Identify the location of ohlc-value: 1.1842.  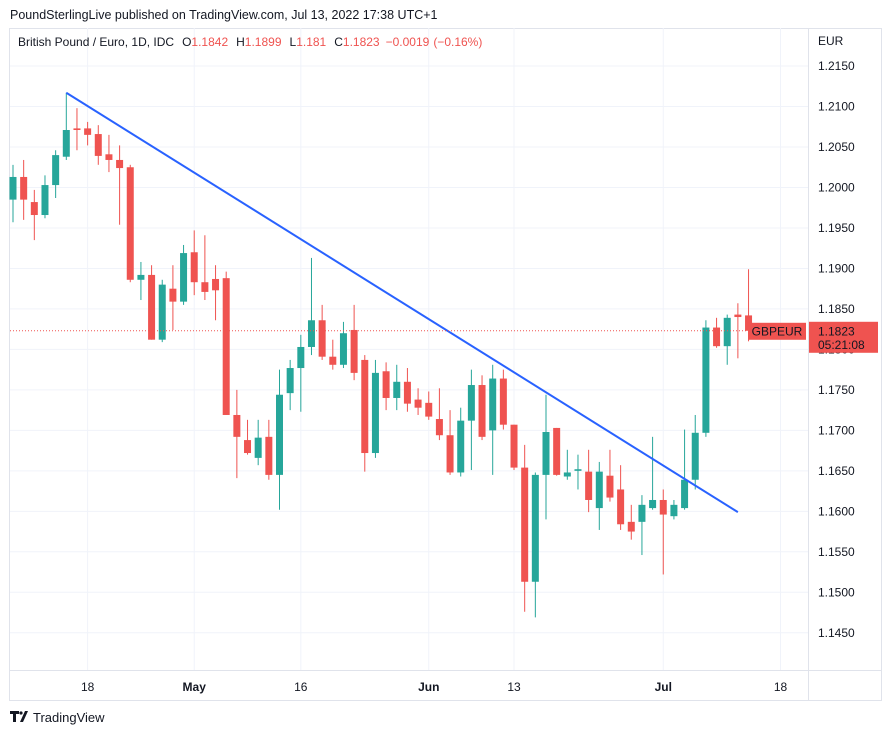
(209, 42).